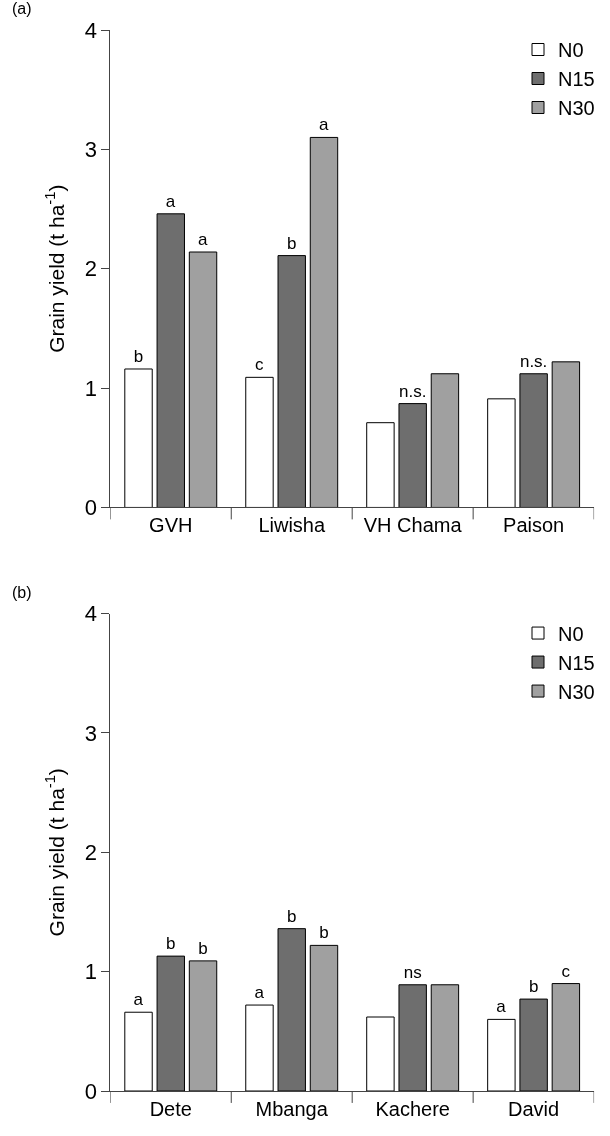 The image size is (610, 1136). I want to click on x-tick-label: Kachere, so click(412, 1109).